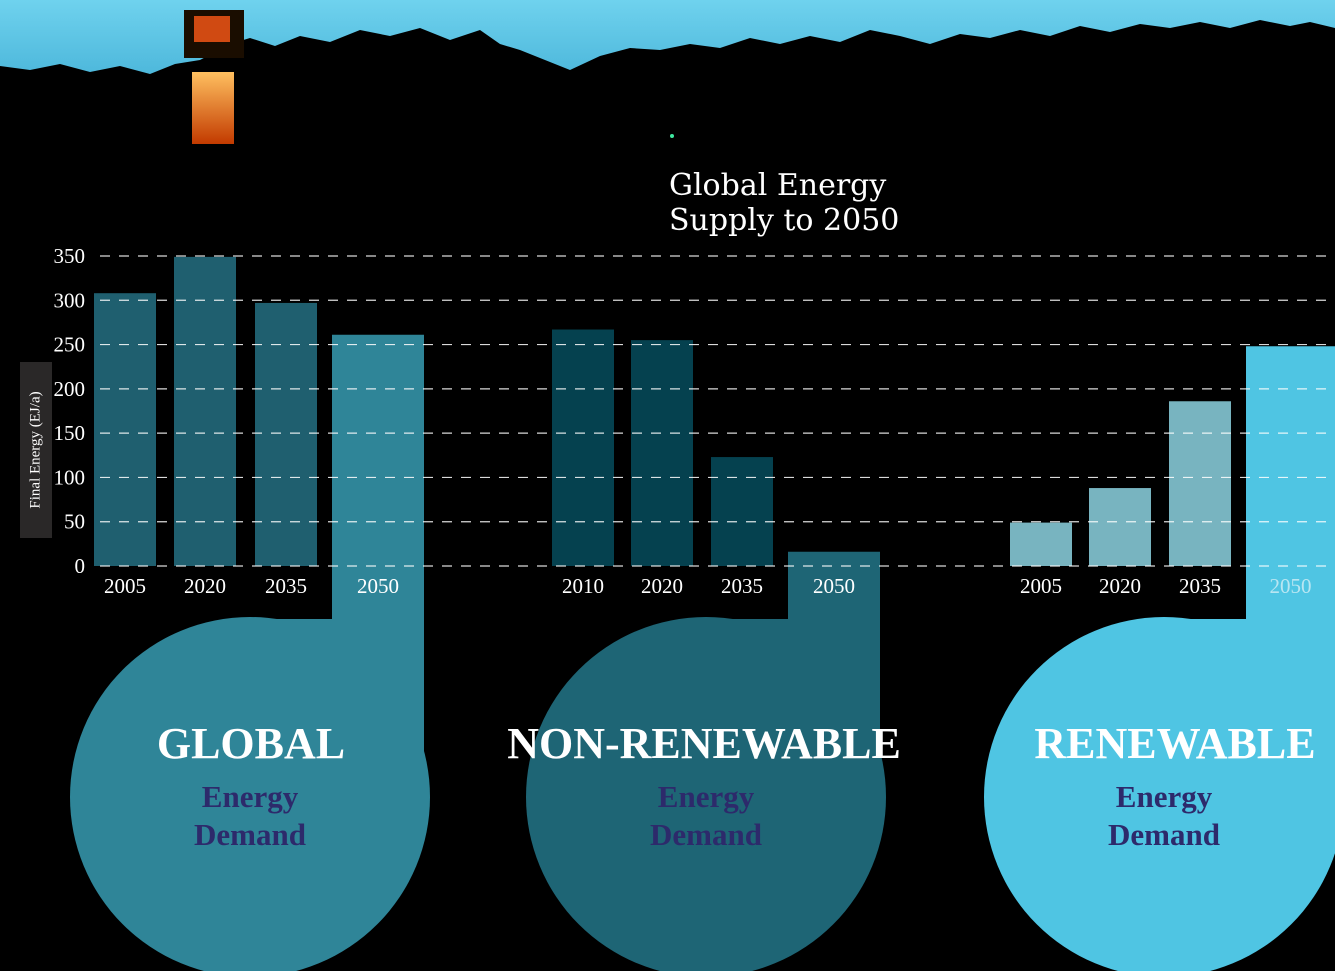 The image size is (1335, 971). Describe the element at coordinates (251, 743) in the screenshot. I see `group-label-global: GLOBAL` at that location.